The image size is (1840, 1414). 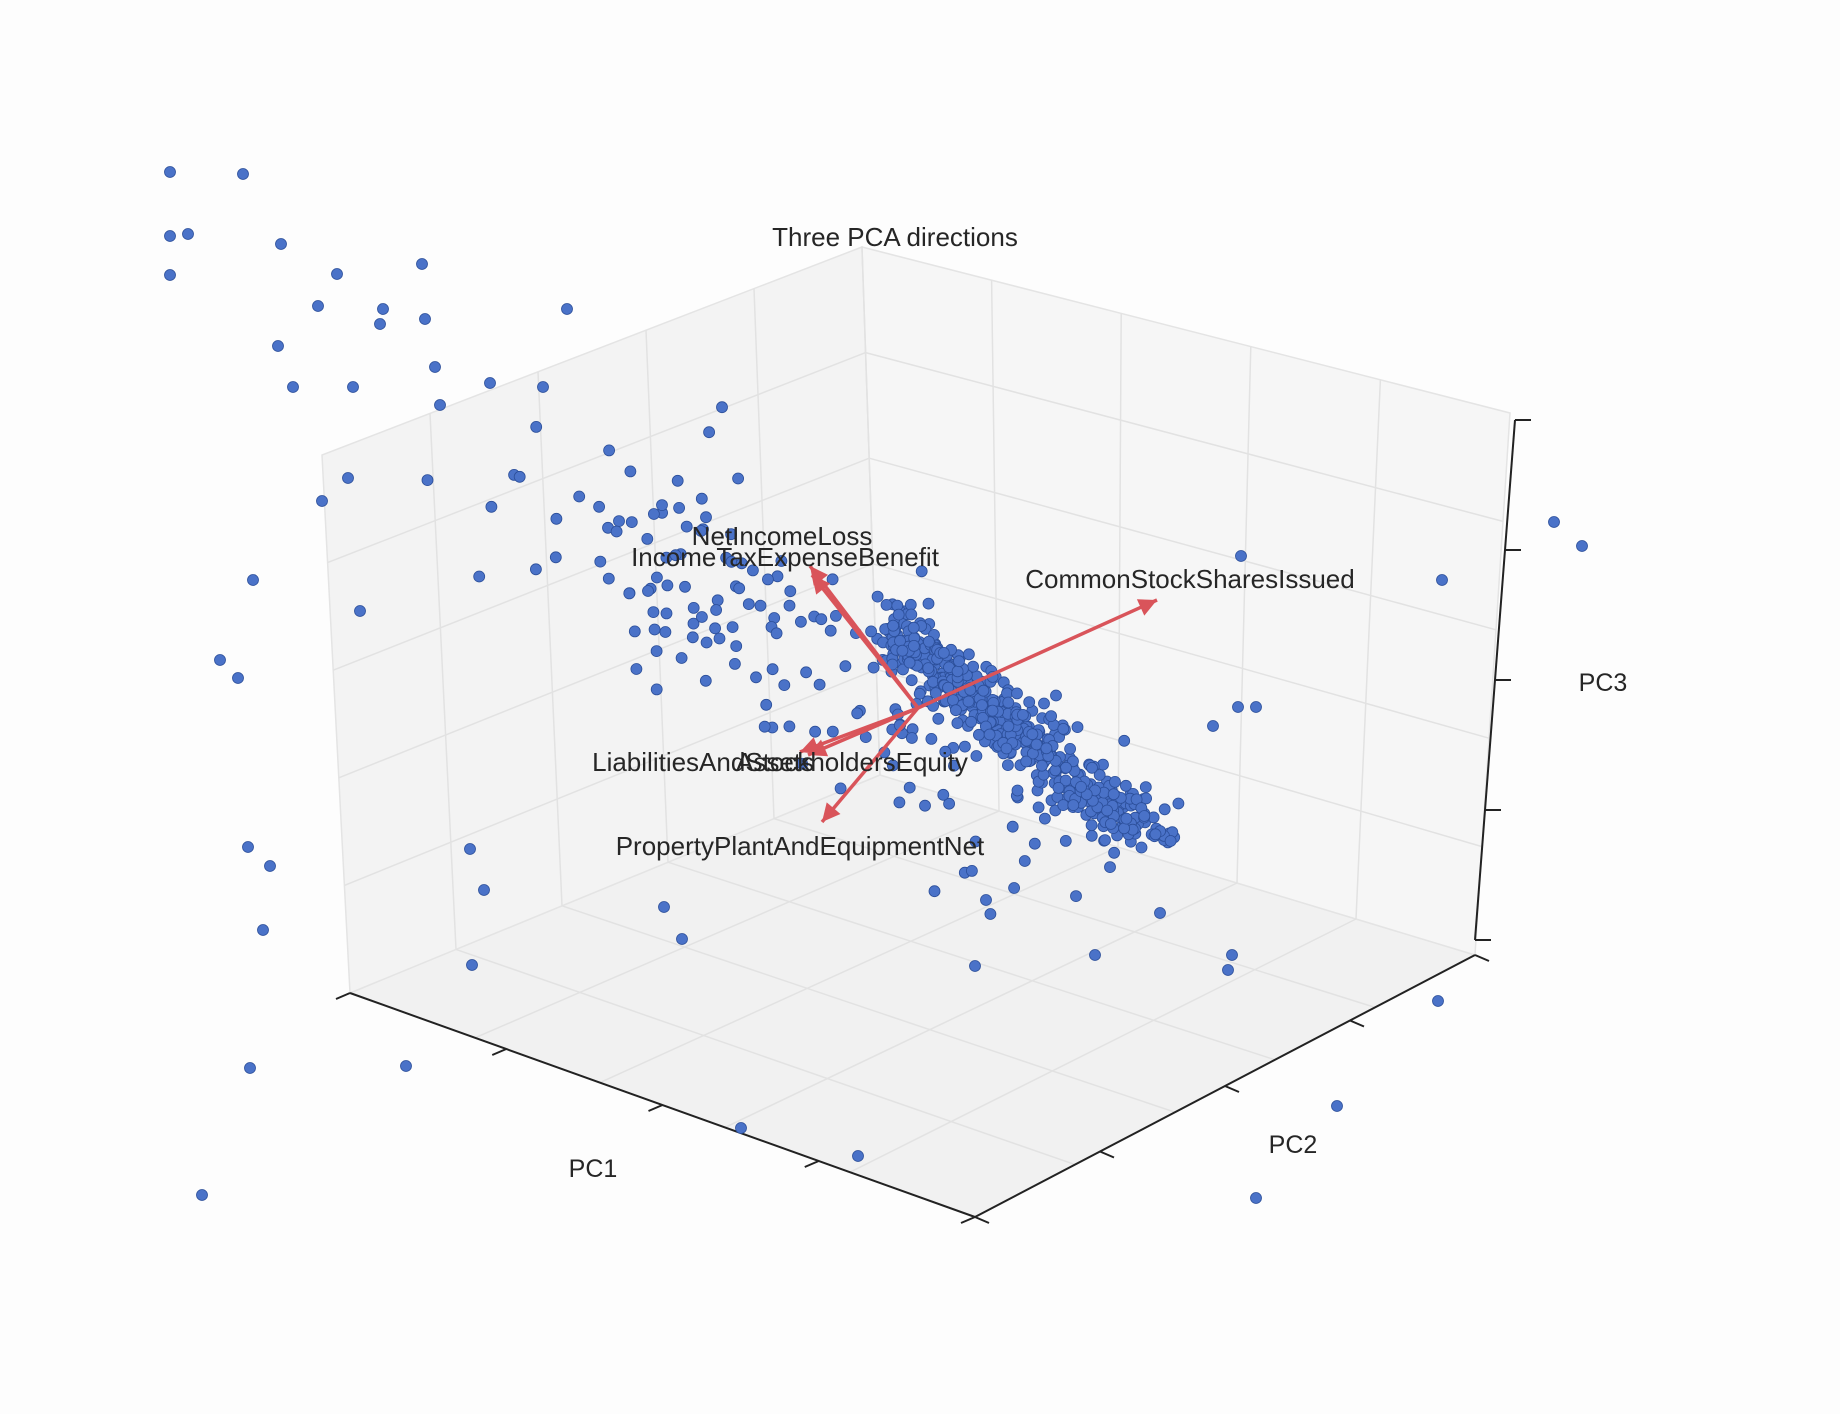 What do you see at coordinates (593, 1169) in the screenshot?
I see `x-axis-label: PC1` at bounding box center [593, 1169].